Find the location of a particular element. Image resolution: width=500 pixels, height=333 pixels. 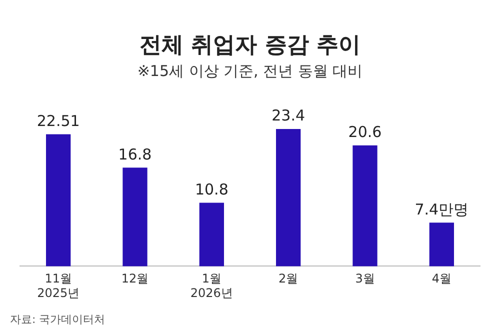

data-label: 10.8 is located at coordinates (211, 189).